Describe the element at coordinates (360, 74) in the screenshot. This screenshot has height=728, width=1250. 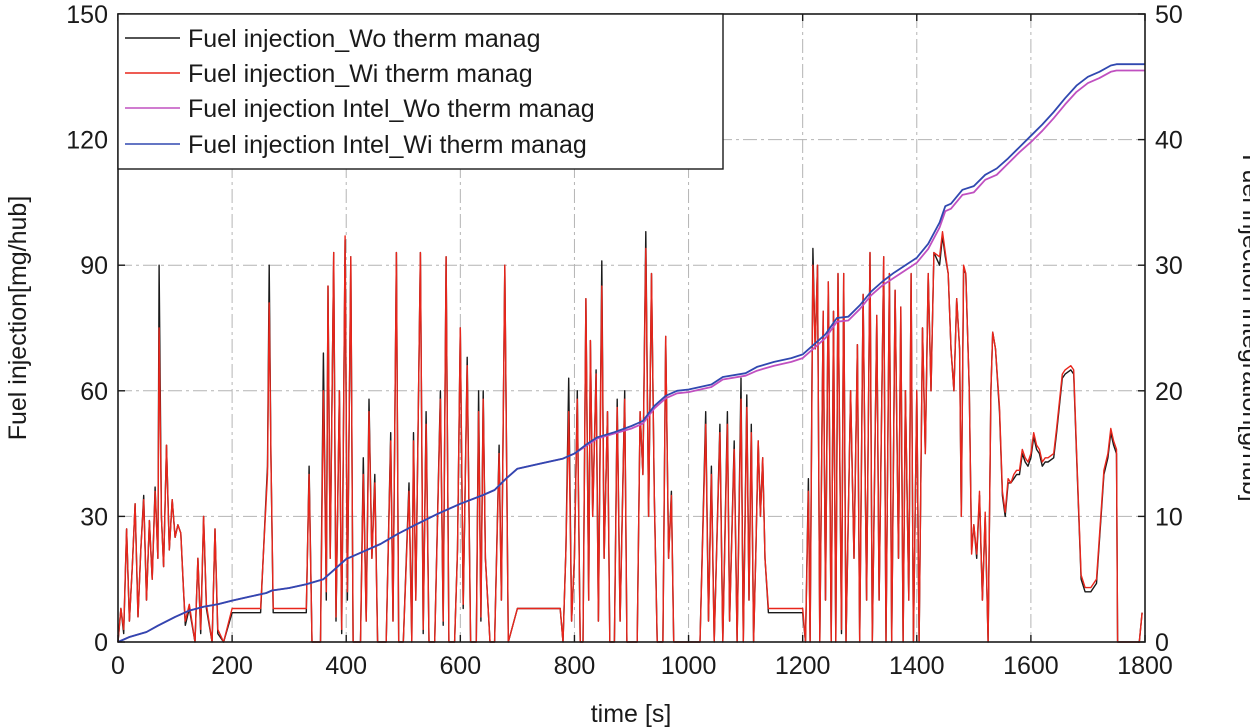
I see `legend-label-wi-therm: Fuel injection_Wi therm manag` at that location.